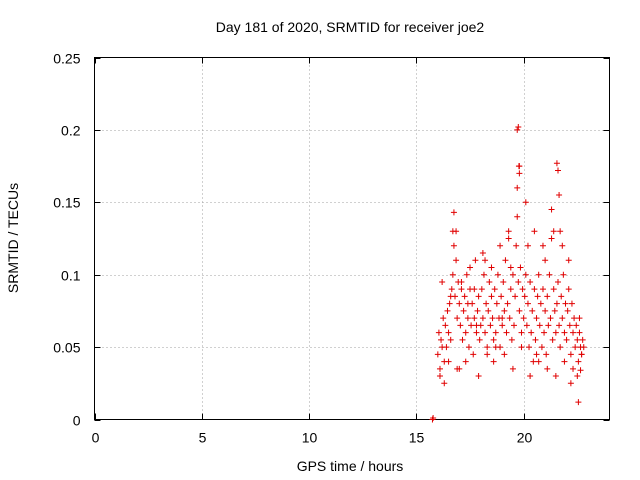 This screenshot has width=640, height=480. I want to click on x-tick-labels: 0 5 10 15 20, so click(312, 438).